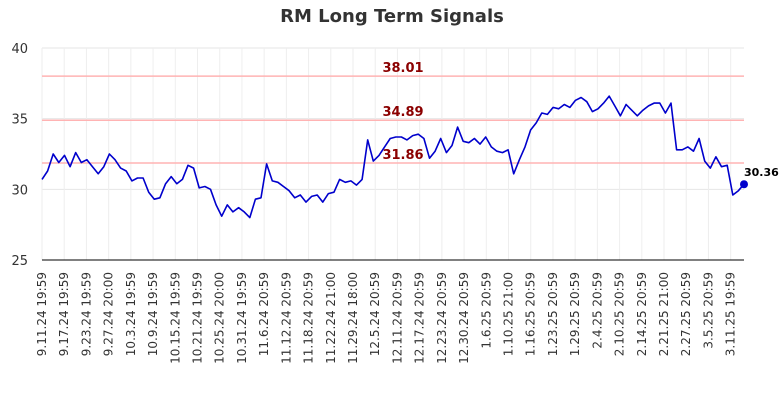 This screenshot has height=400, width=784. Describe the element at coordinates (761, 172) in the screenshot. I see `last-point-label: 30.36` at that location.